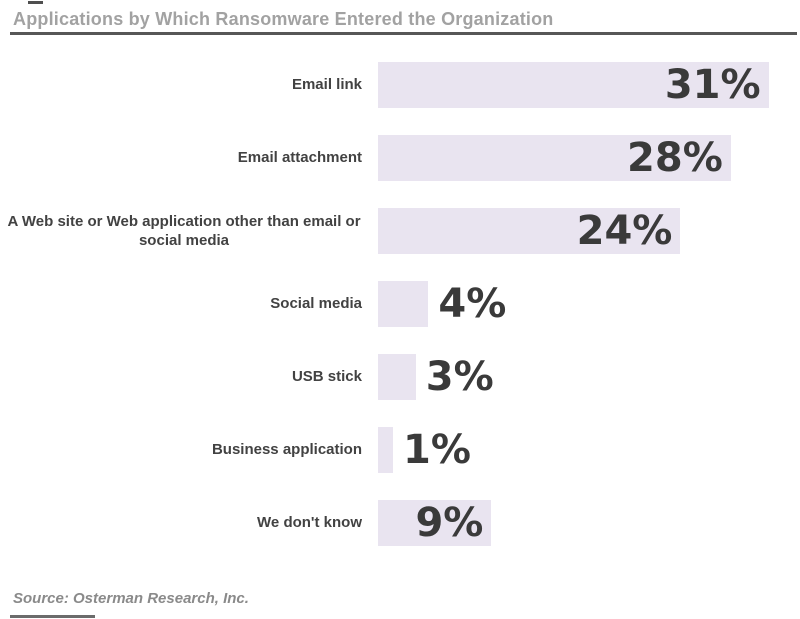 The width and height of the screenshot is (800, 619). Describe the element at coordinates (589, 303) in the screenshot. I see `bar-cell: 4%` at that location.